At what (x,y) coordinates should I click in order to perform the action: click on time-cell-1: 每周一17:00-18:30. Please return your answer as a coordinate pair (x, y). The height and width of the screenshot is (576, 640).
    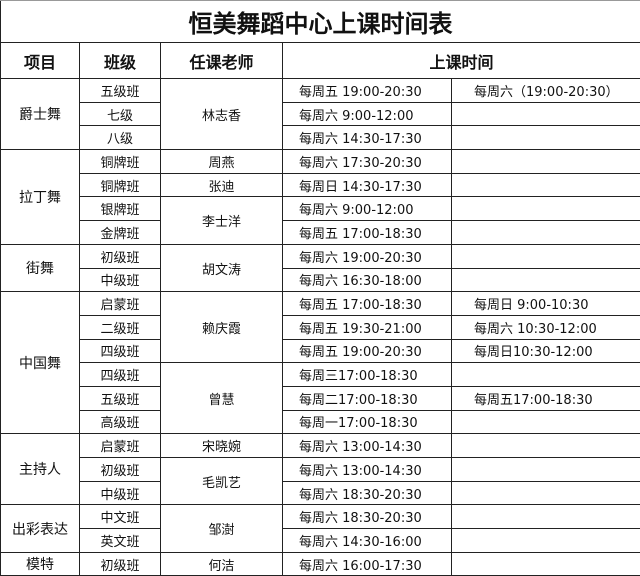
    Looking at the image, I should click on (367, 422).